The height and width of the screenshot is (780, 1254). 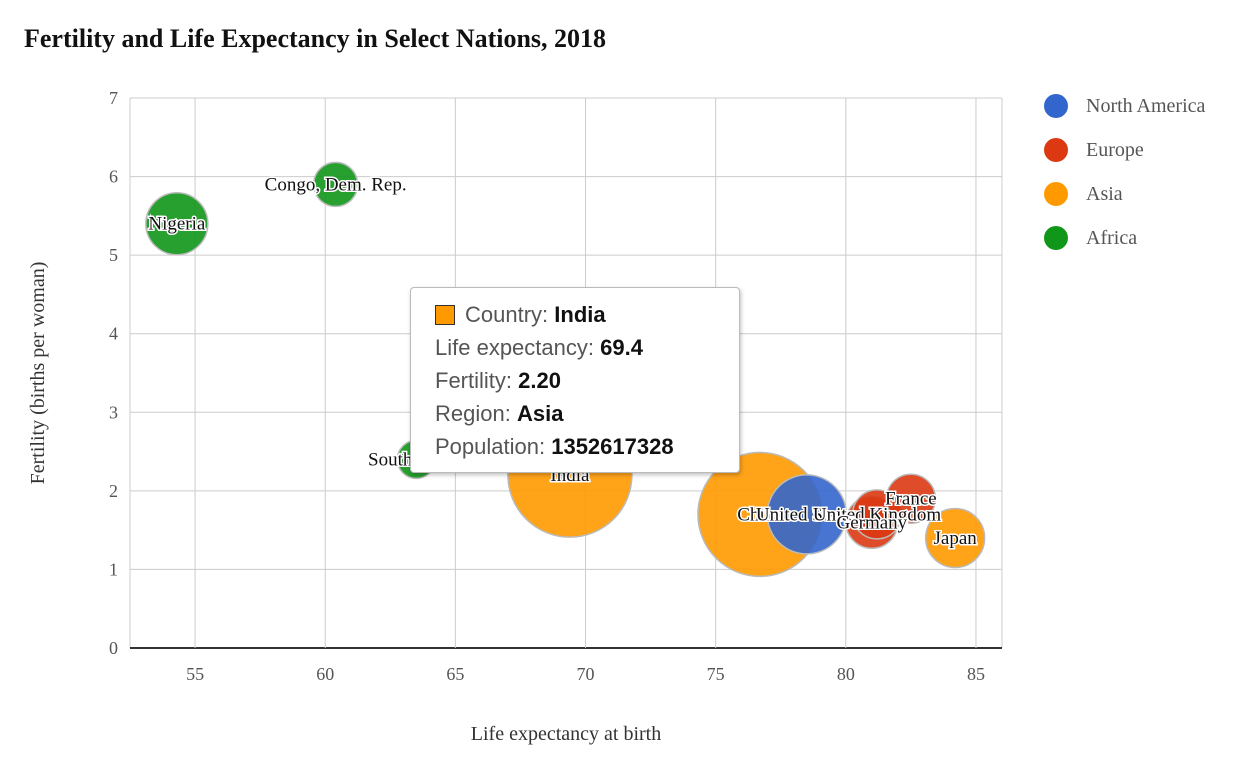 I want to click on x-tick-label: 75, so click(x=716, y=674).